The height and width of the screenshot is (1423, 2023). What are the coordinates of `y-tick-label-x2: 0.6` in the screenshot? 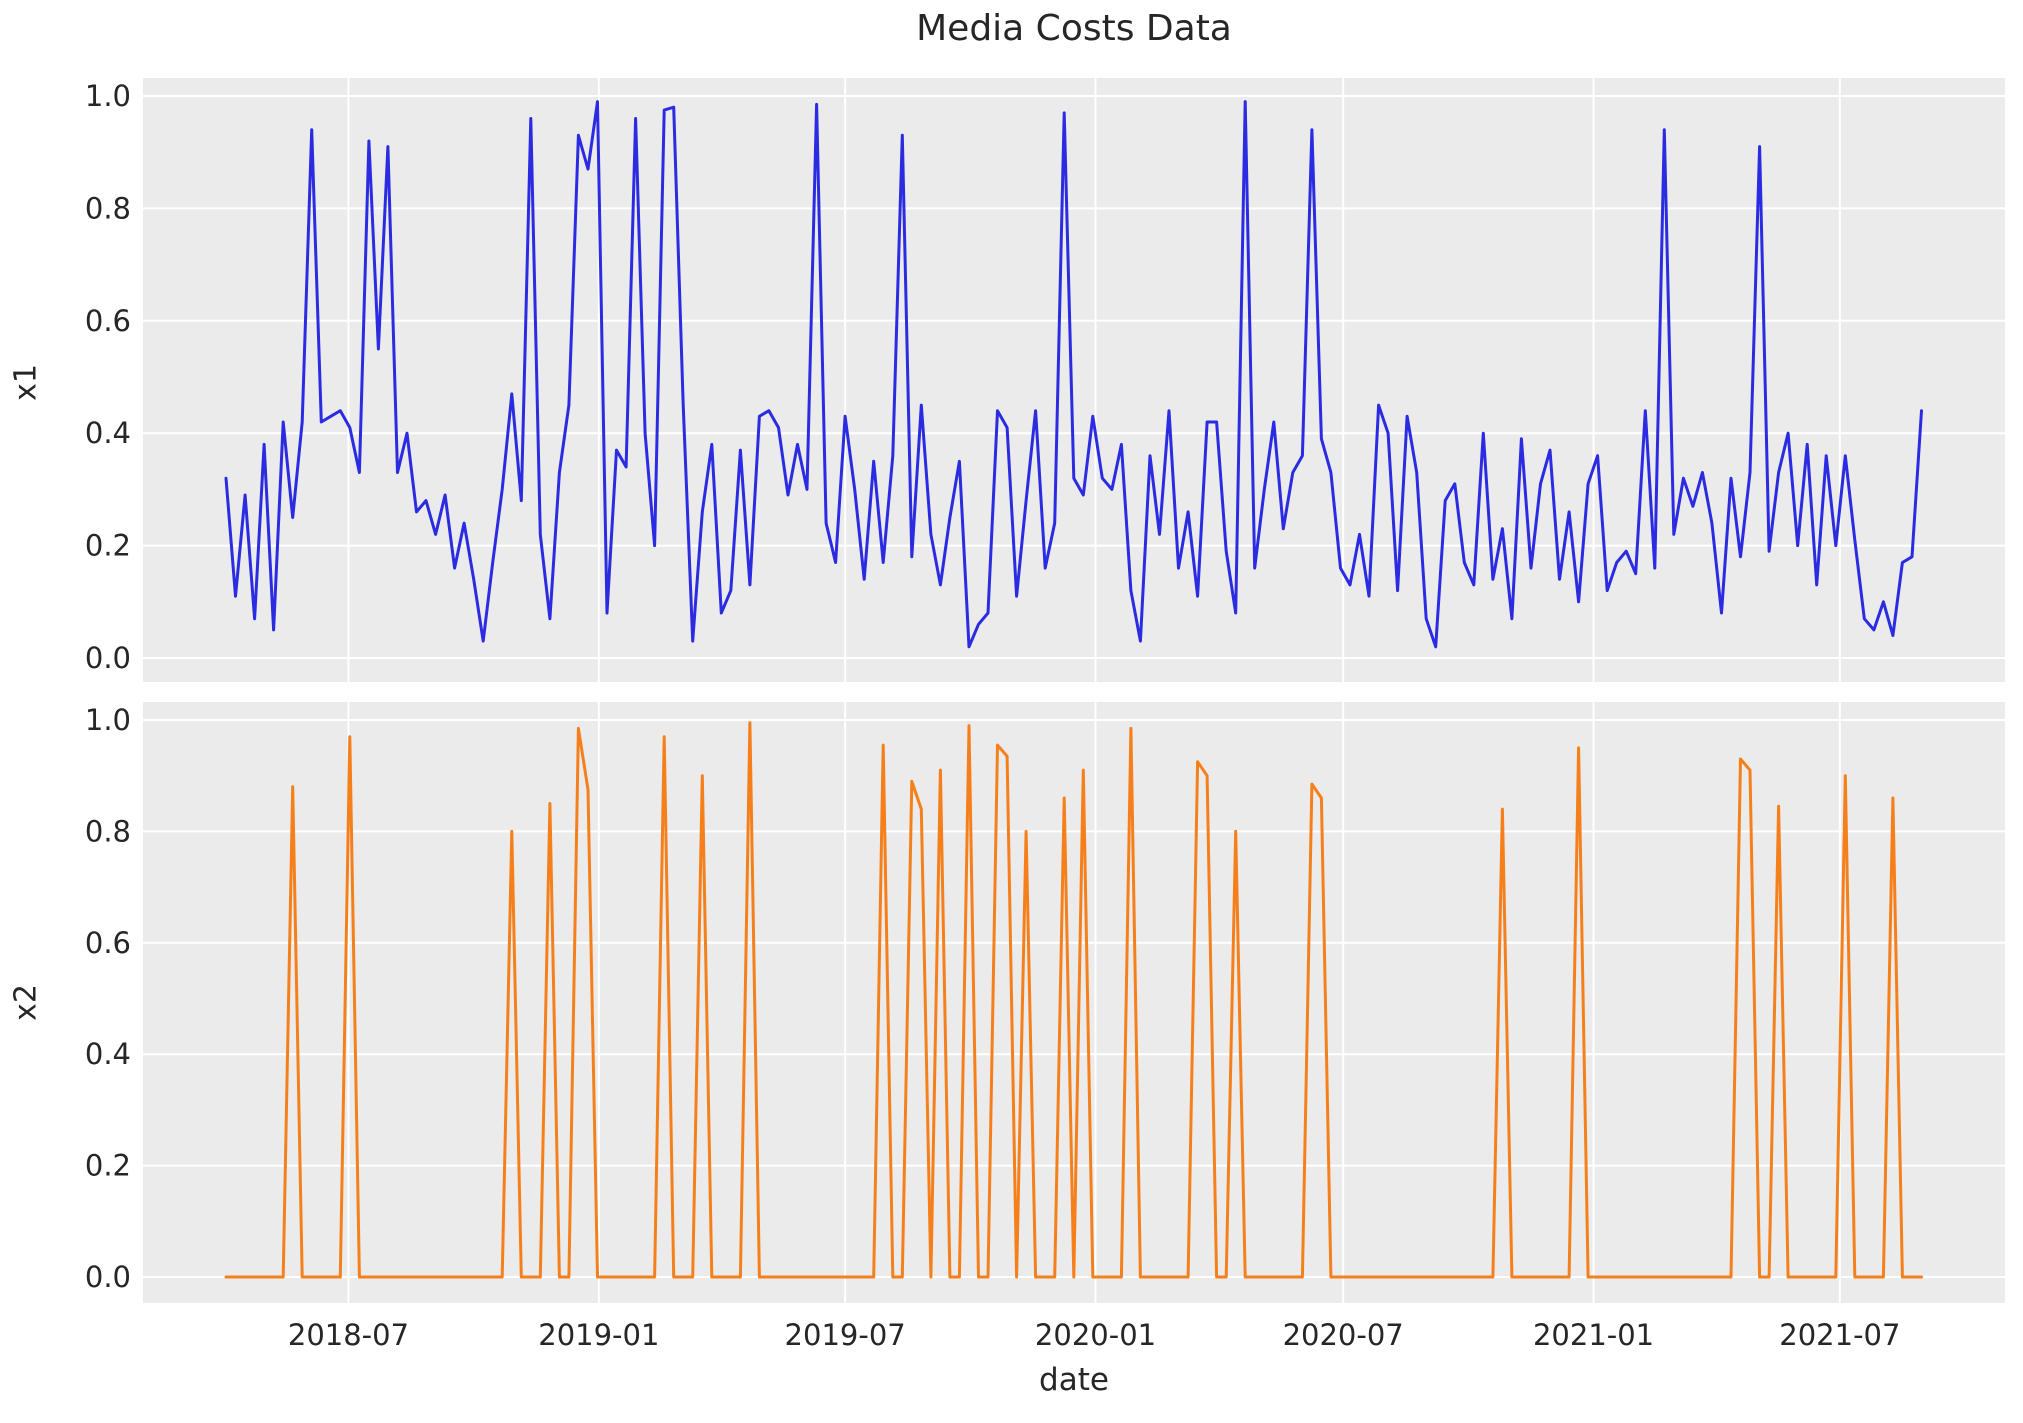 It's located at (108, 943).